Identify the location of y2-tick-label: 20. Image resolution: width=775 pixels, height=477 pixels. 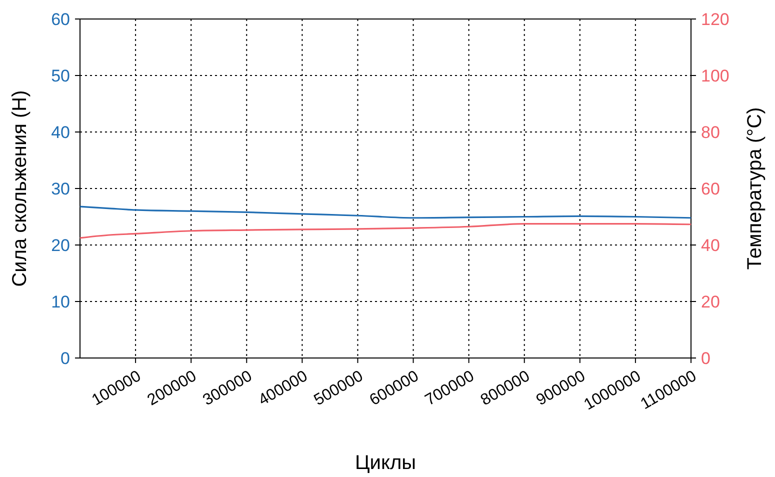
(710, 302).